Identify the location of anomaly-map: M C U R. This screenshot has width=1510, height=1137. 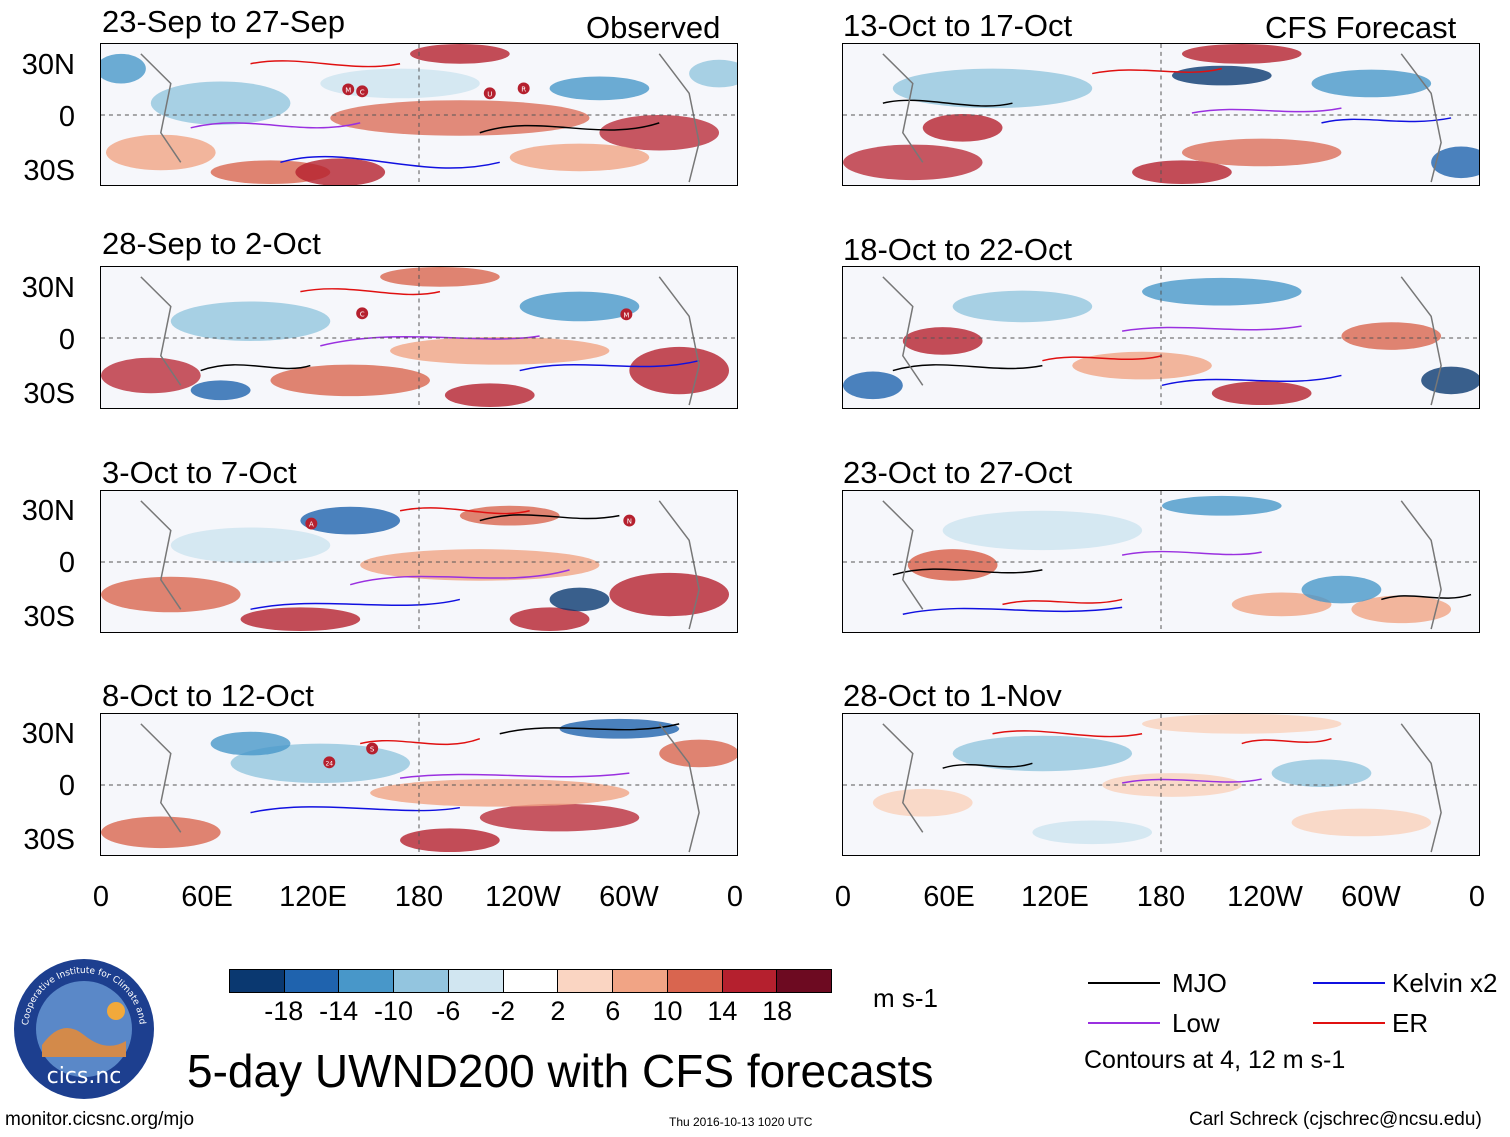
(419, 114).